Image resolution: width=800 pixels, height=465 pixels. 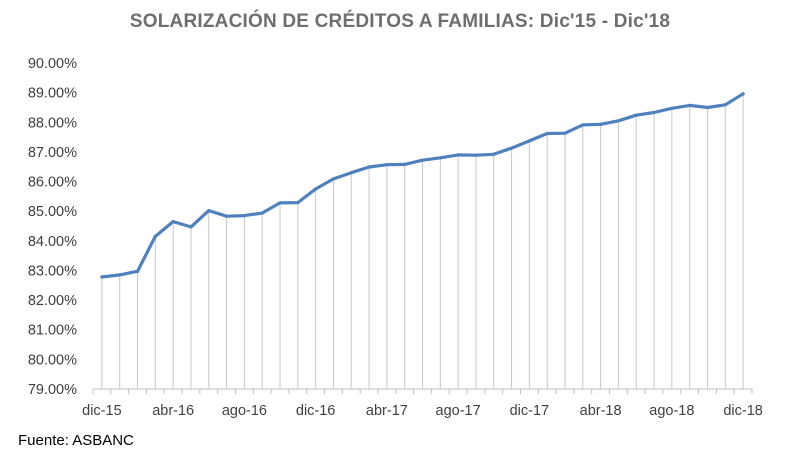 I want to click on x-tick-label: dic-15, so click(x=102, y=411).